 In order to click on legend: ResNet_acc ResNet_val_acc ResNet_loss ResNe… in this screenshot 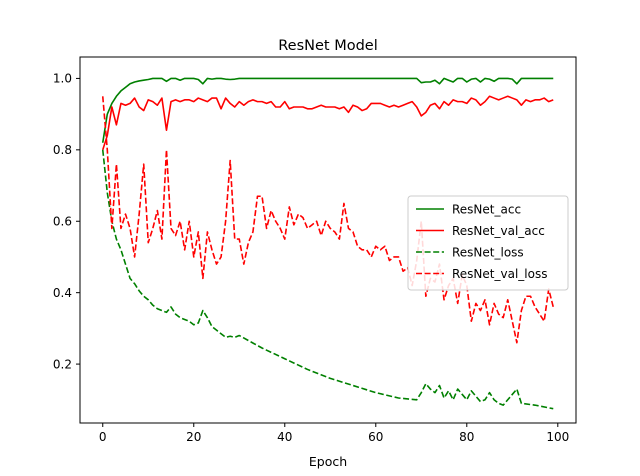, I will do `click(488, 243)`.